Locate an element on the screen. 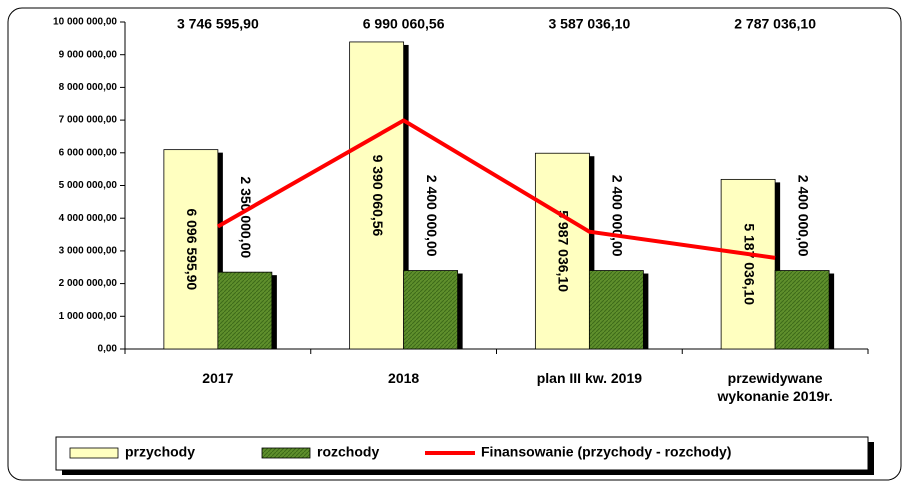 This screenshot has width=910, height=488. y-tick-label: 3 000 000,00 is located at coordinates (88, 251).